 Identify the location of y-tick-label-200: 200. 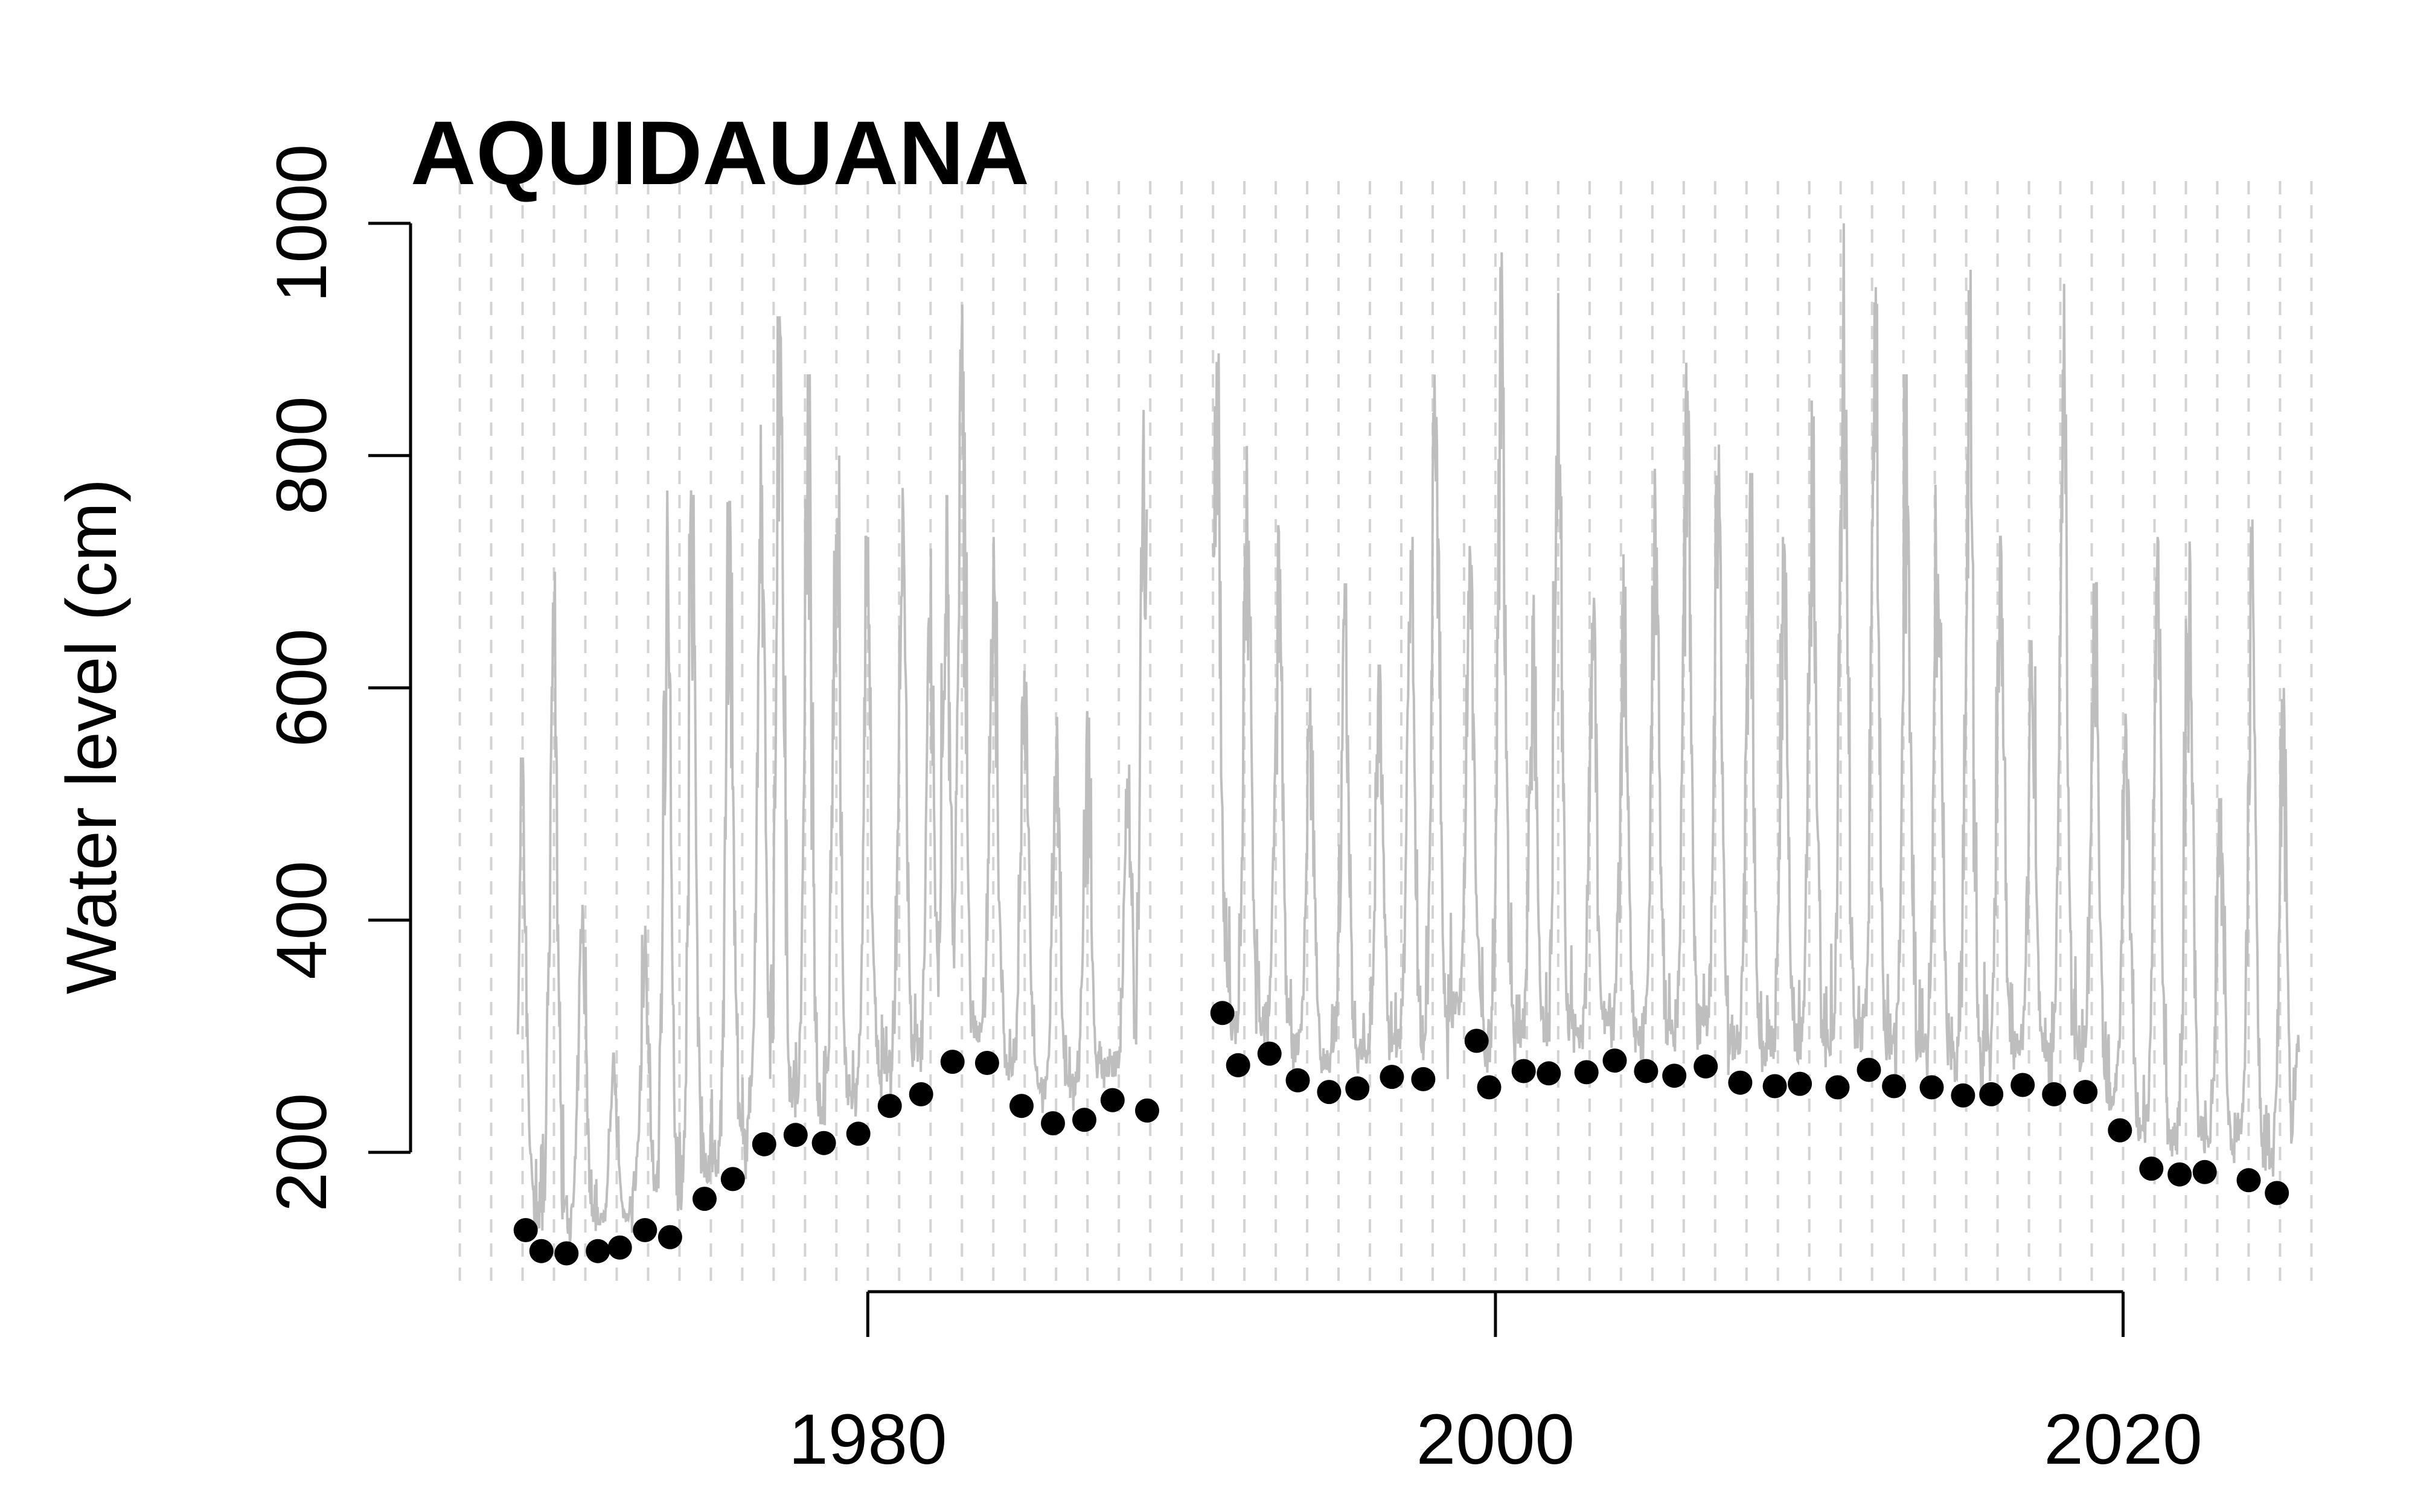
(302, 1152).